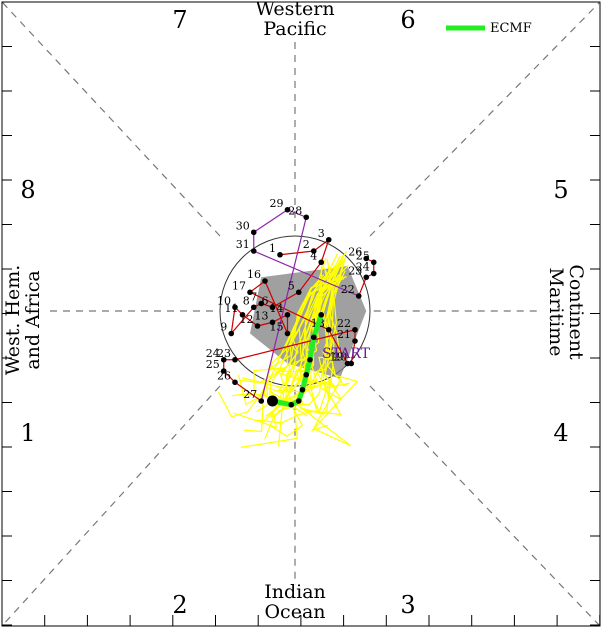 The width and height of the screenshot is (615, 640). What do you see at coordinates (294, 612) in the screenshot?
I see `region-bottom-line2: Ocean` at bounding box center [294, 612].